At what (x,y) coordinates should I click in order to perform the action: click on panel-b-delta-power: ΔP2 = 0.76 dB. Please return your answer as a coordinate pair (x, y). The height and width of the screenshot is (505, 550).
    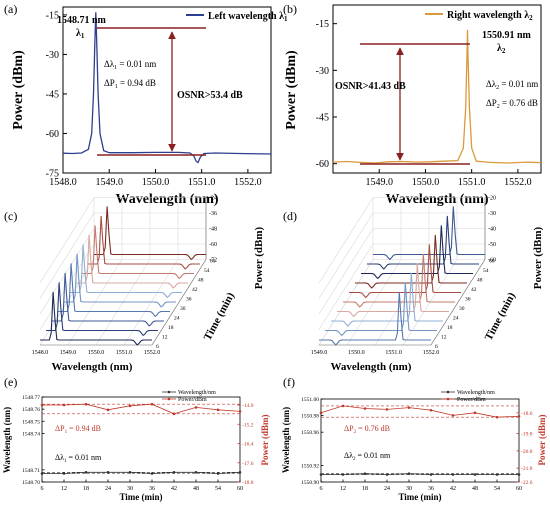
    Looking at the image, I should click on (512, 104).